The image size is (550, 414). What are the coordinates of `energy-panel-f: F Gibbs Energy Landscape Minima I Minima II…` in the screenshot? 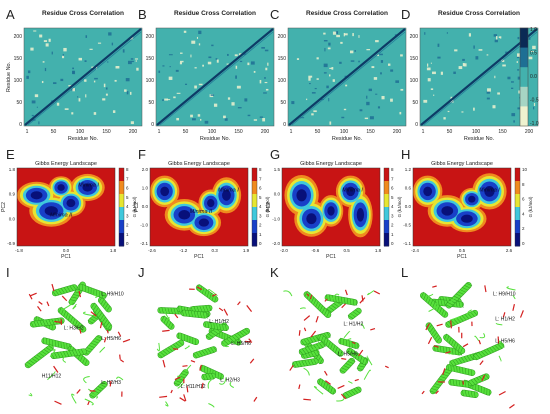 It's located at (202, 203).